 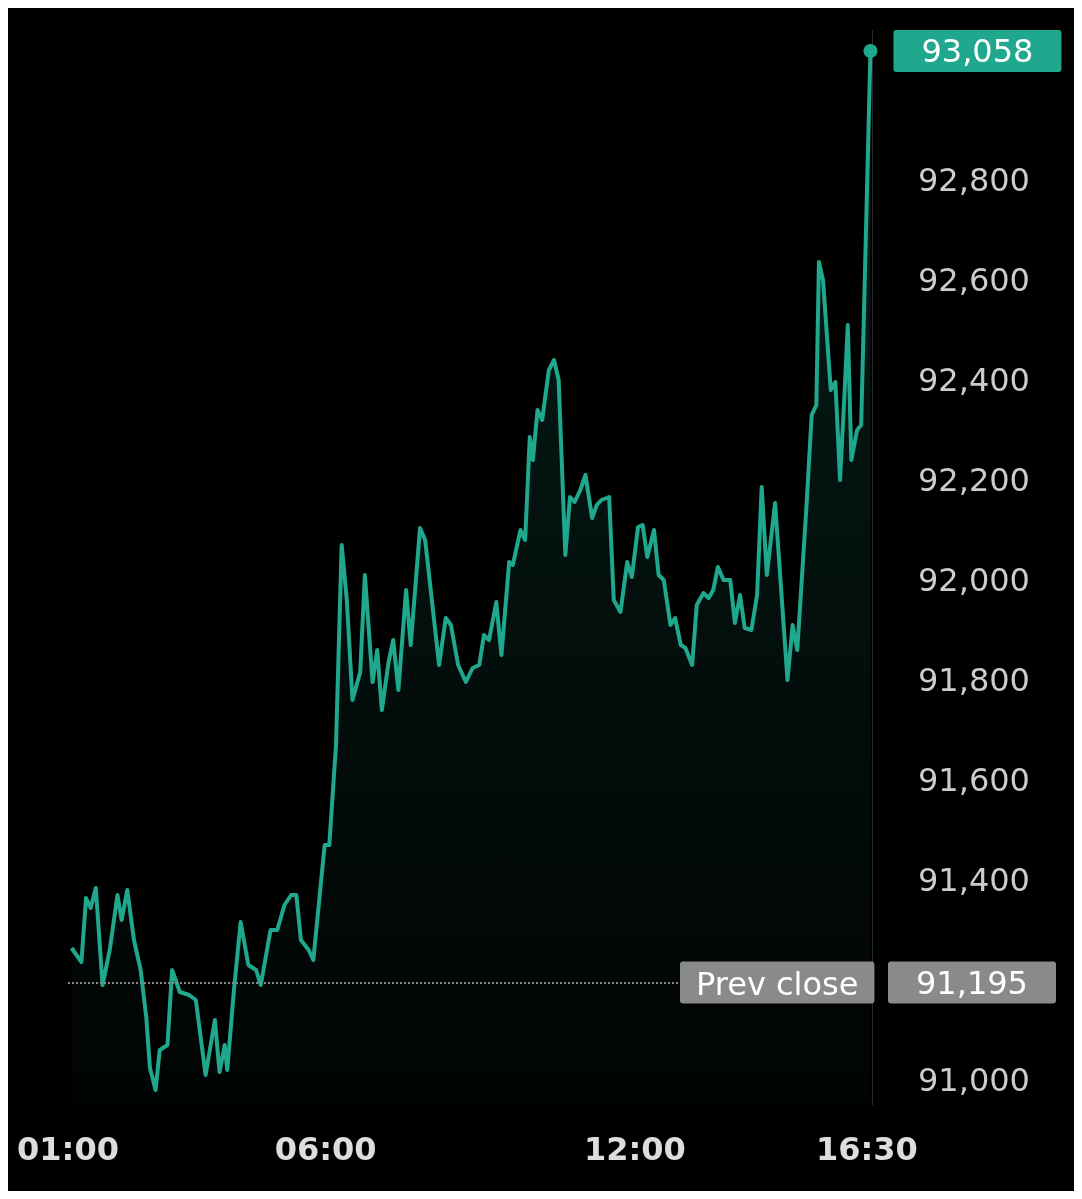 I want to click on y-tick-label: 92,200, so click(x=974, y=480).